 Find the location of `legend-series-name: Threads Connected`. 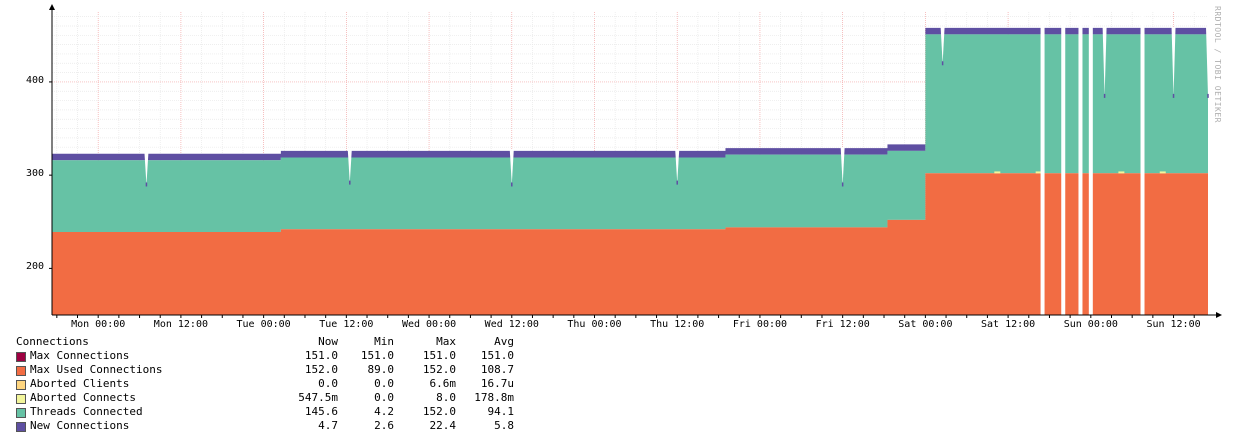

legend-series-name: Threads Connected is located at coordinates (86, 411).